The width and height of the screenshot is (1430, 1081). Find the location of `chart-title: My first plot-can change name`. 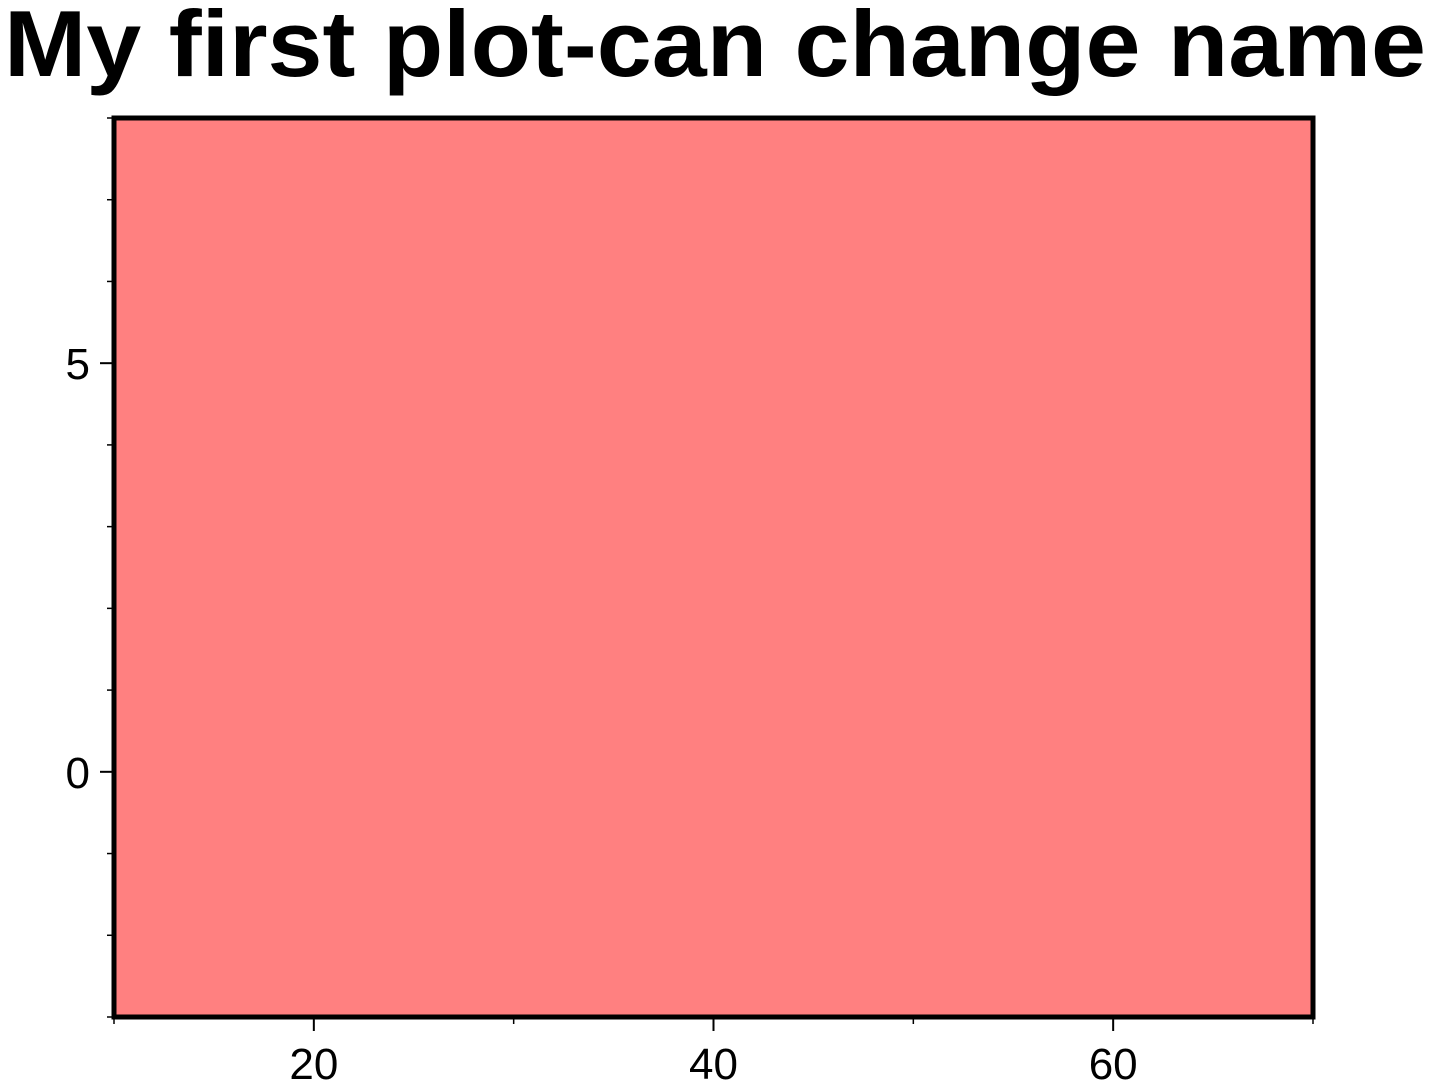

chart-title: My first plot-can change name is located at coordinates (715, 48).